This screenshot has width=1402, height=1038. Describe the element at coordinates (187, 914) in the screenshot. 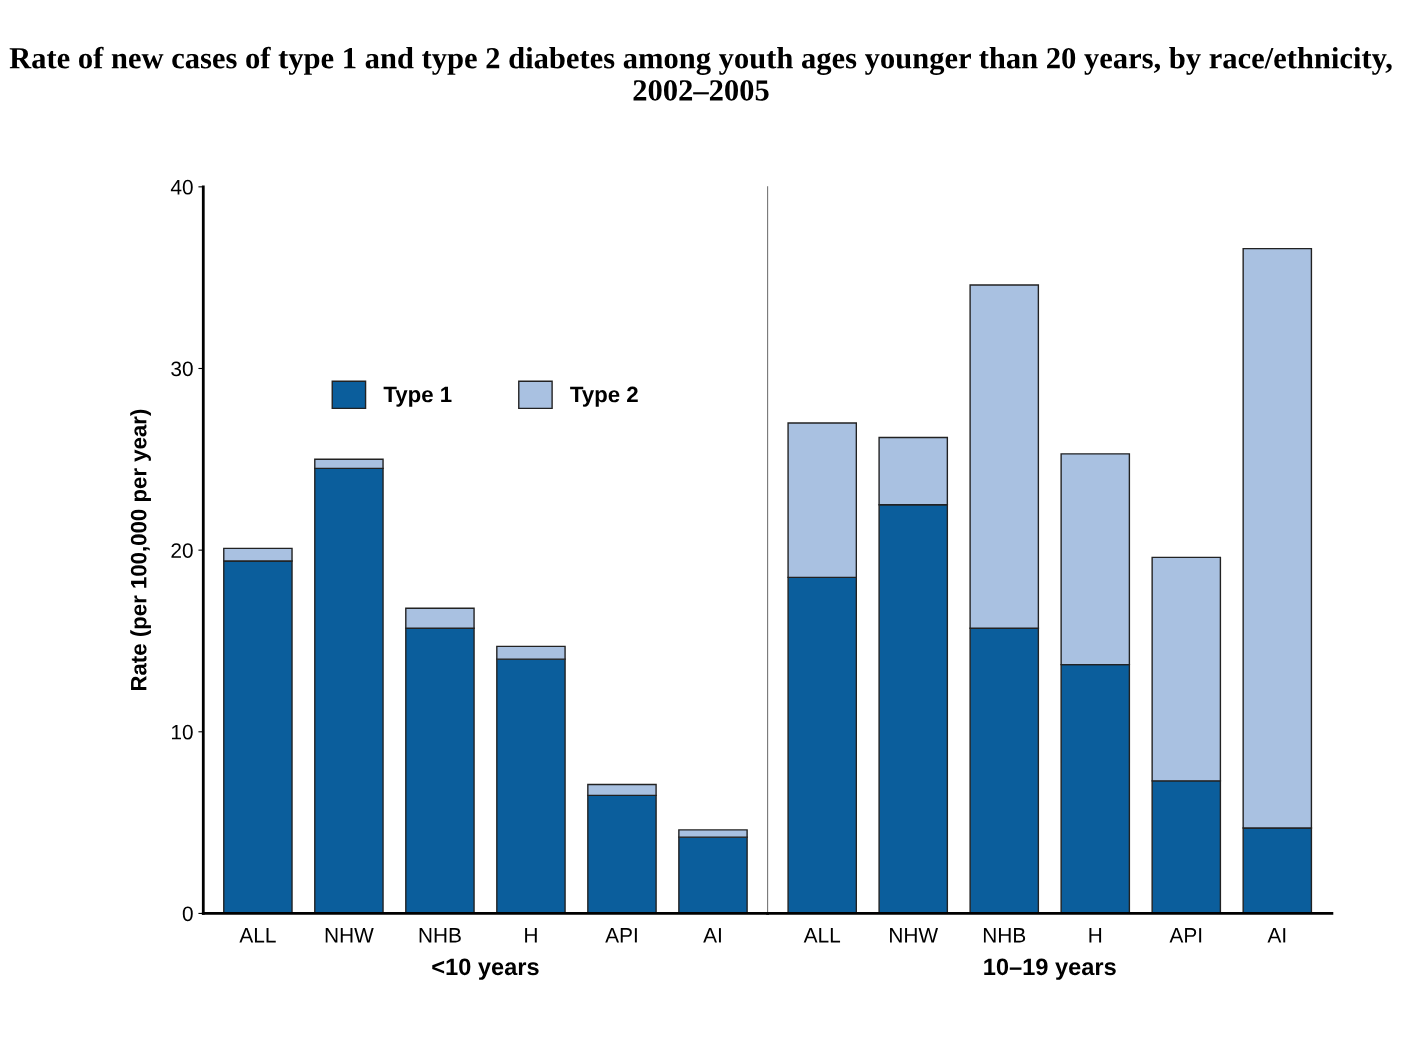

I see `y-tick-label: 0` at that location.